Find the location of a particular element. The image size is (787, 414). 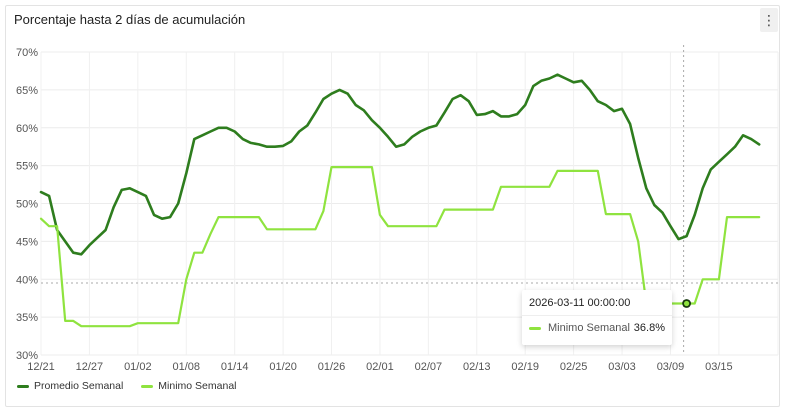

kebab-menu-icon: ⋮ is located at coordinates (769, 20).